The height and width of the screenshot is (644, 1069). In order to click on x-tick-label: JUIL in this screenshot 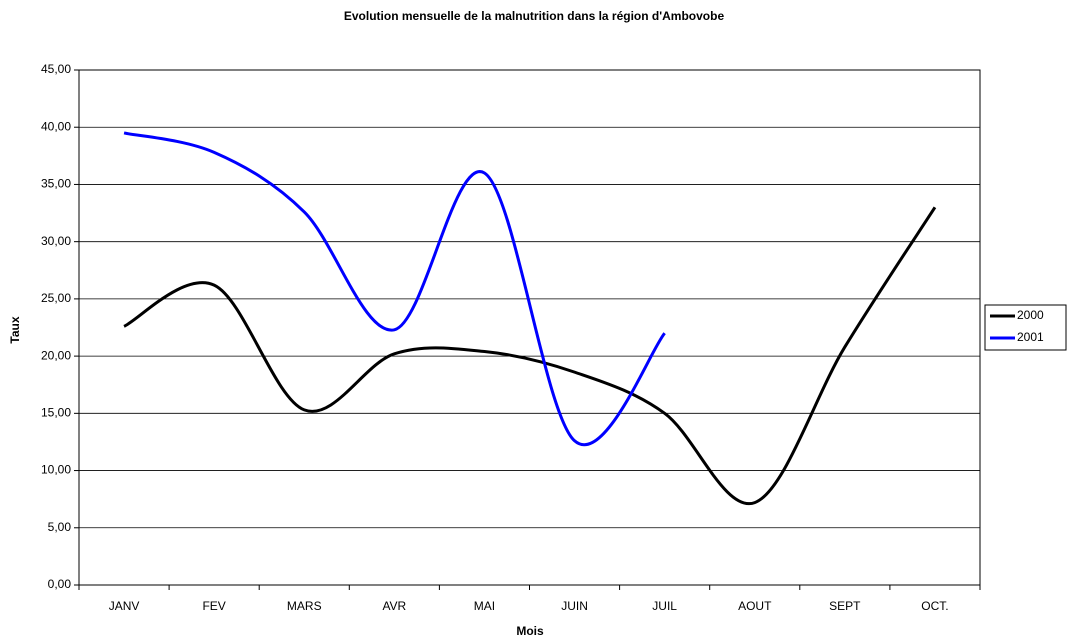, I will do `click(664, 606)`.